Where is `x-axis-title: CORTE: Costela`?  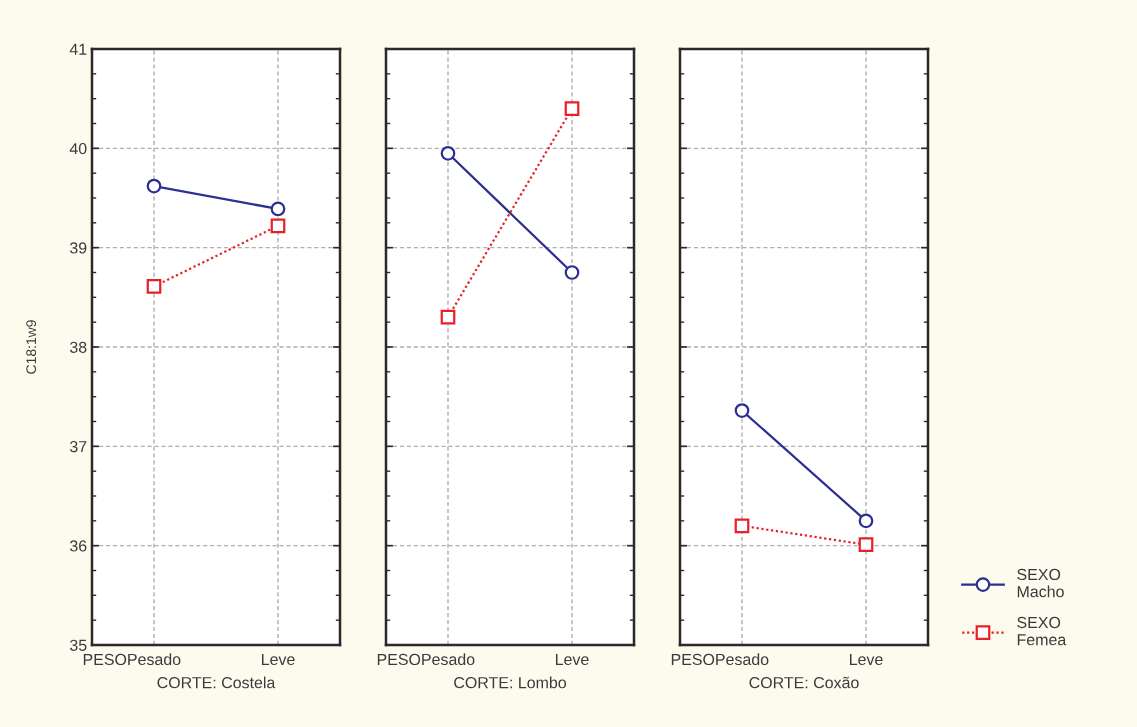
x-axis-title: CORTE: Costela is located at coordinates (216, 682).